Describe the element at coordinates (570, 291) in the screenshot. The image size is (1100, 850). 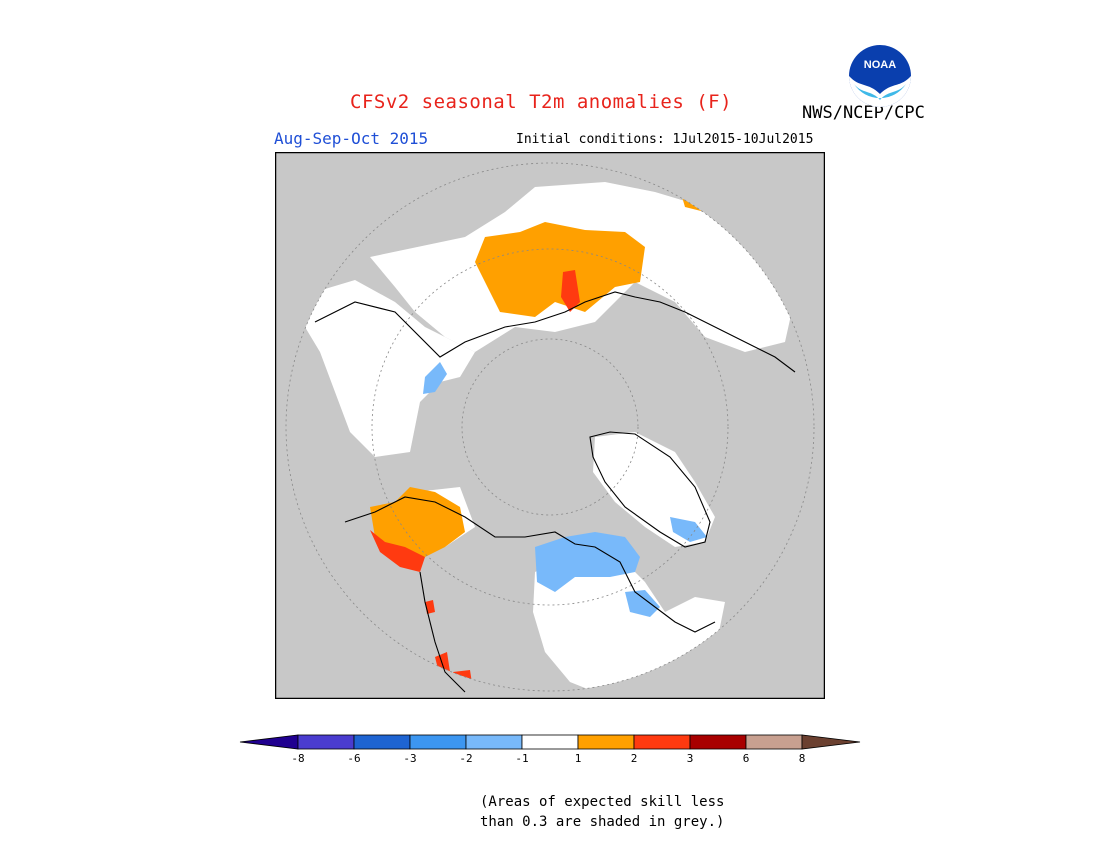
I see `red-region-kamchatka` at that location.